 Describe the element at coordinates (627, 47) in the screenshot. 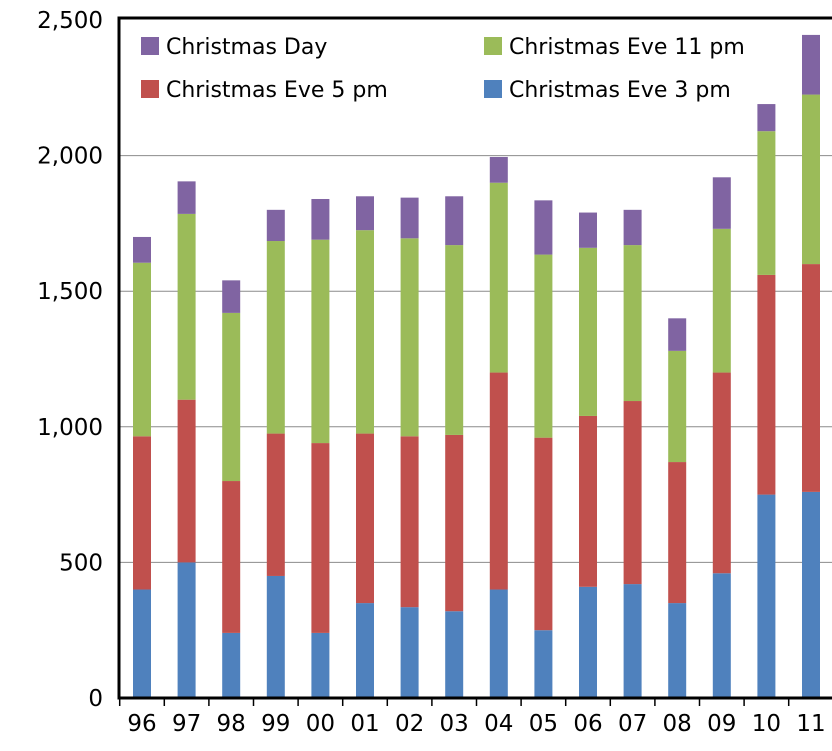

I see `legend-label: Christmas Eve 11 pm` at that location.